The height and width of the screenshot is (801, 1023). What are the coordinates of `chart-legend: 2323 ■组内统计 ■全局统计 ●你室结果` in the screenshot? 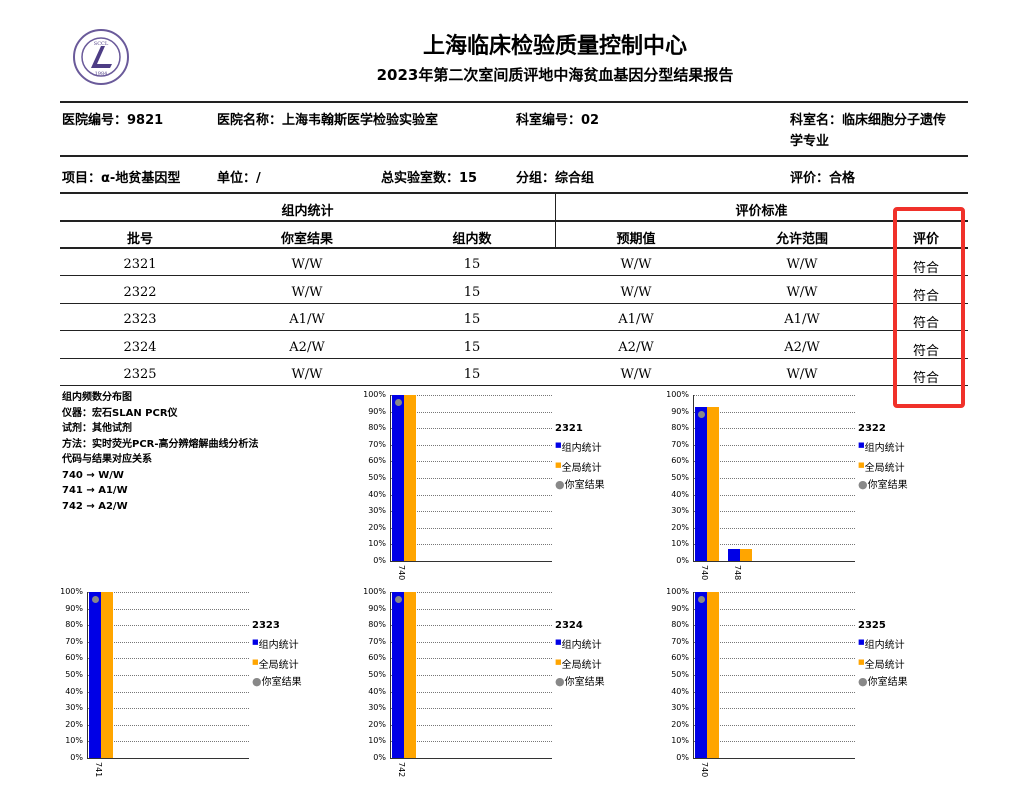 It's located at (277, 654).